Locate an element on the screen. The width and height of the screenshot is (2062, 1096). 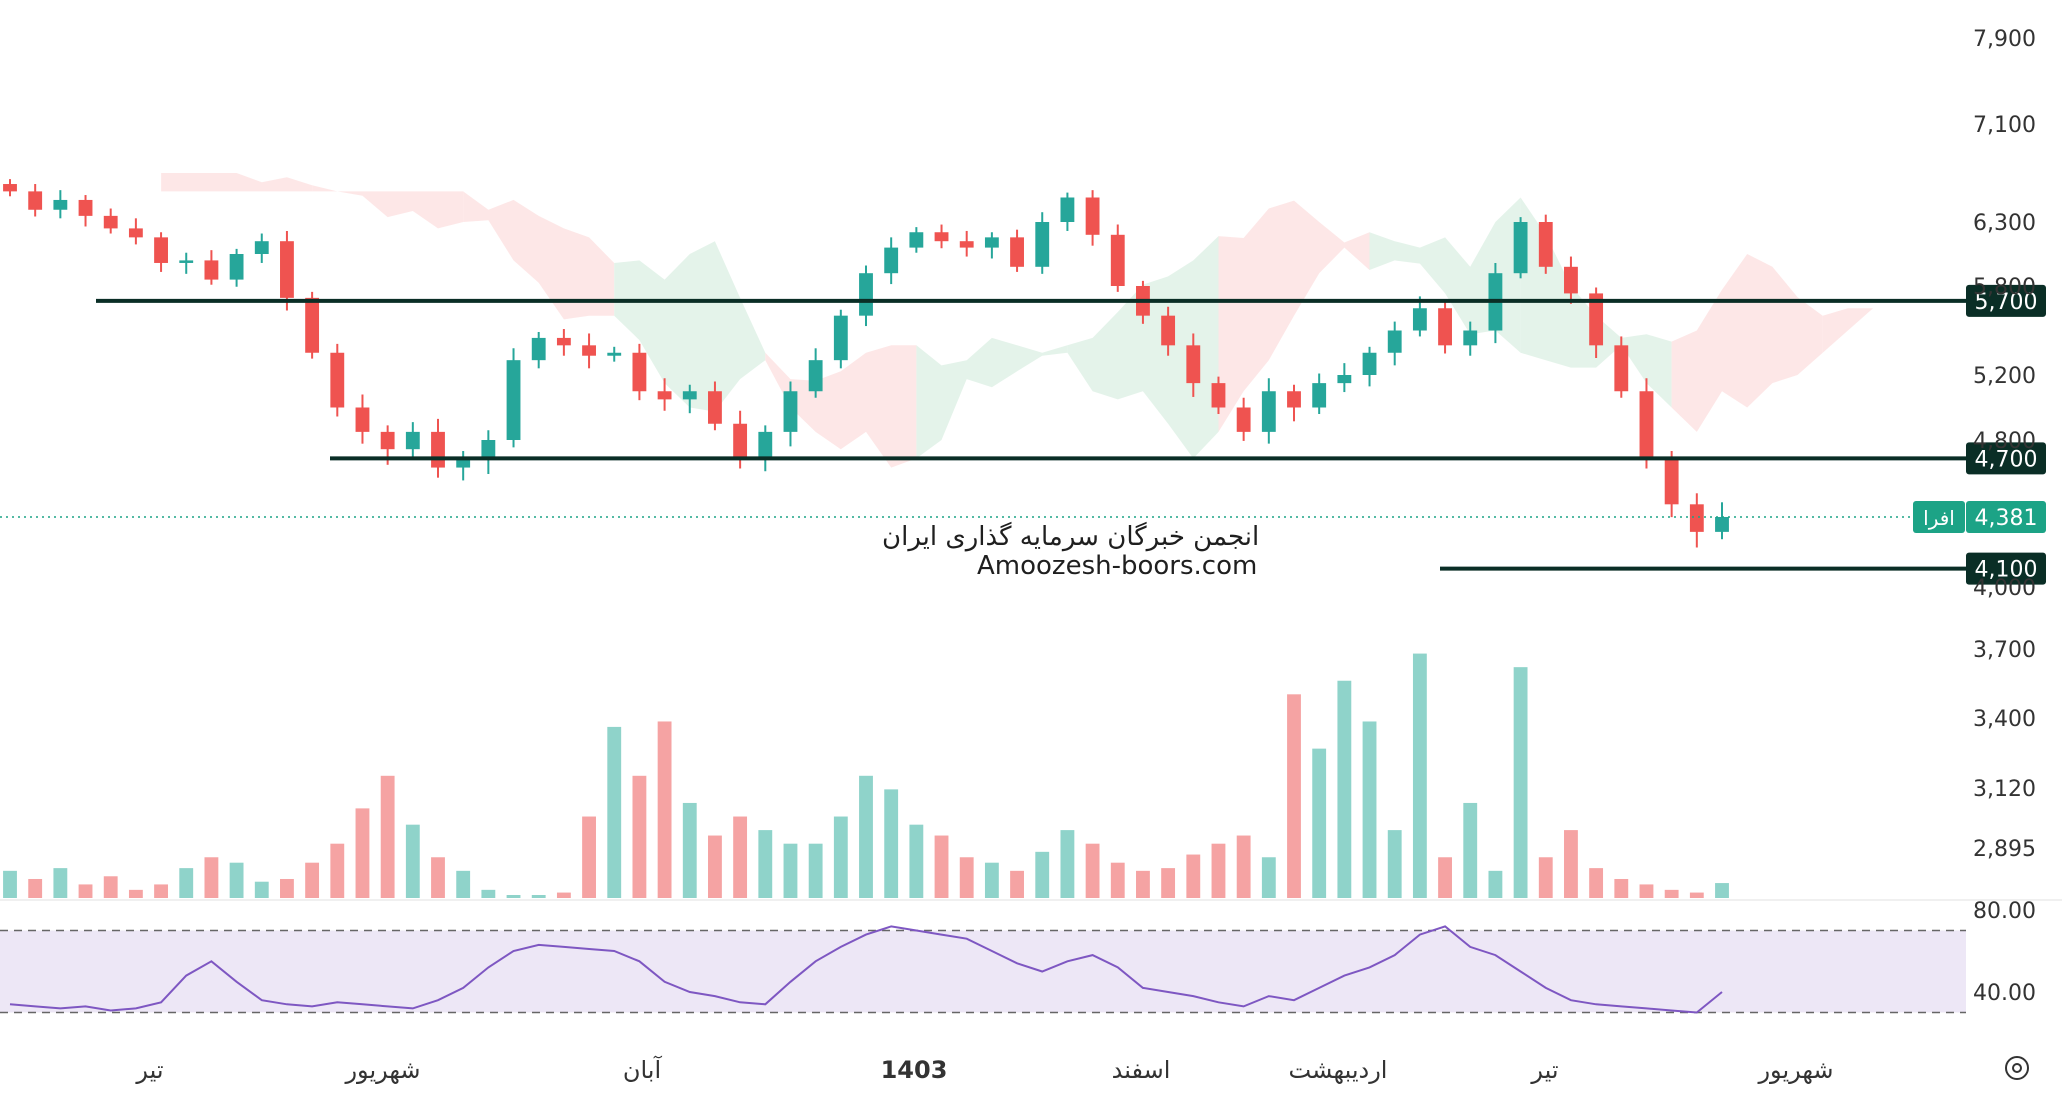
watermark-line-1: انجمن خبرگان سرمایه گذاری ایران is located at coordinates (1071, 537).